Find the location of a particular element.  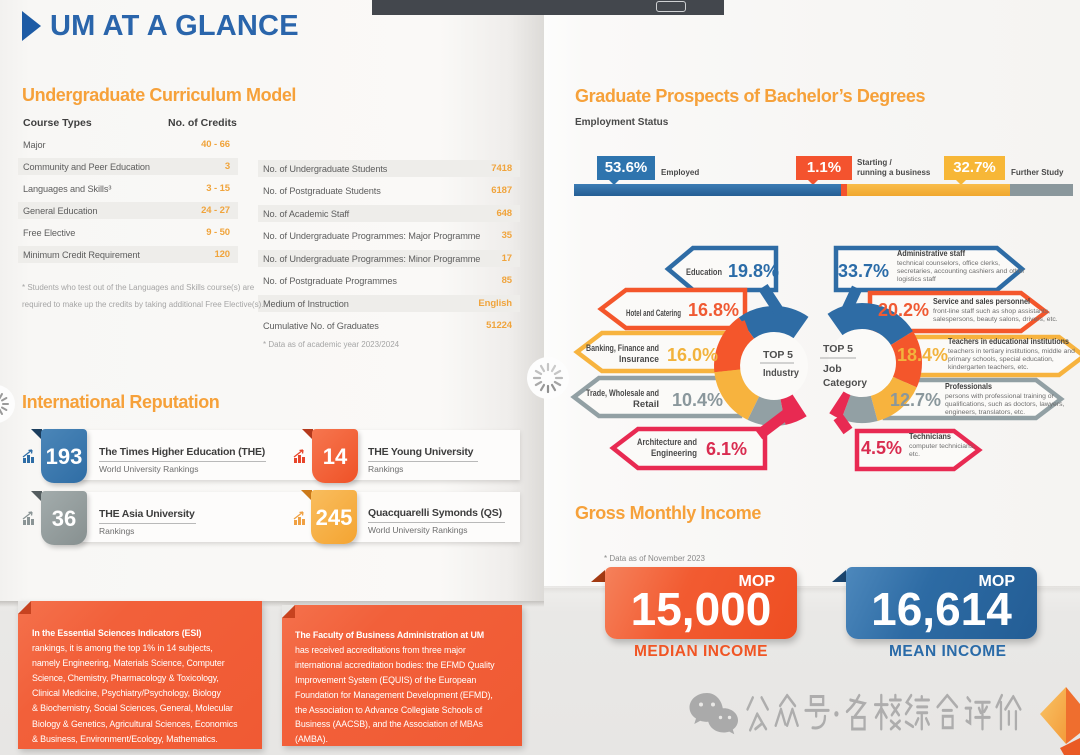

svg-text: 19.8% is located at coordinates (753, 271).